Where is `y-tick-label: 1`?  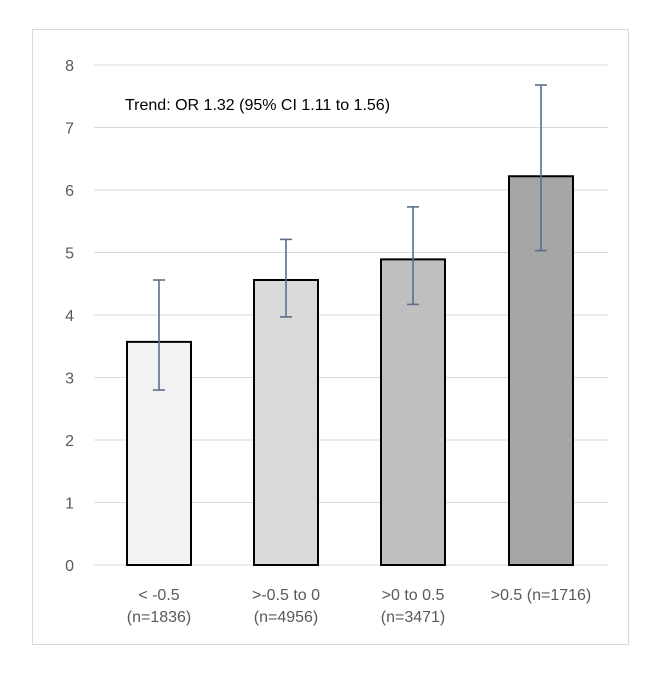
y-tick-label: 1 is located at coordinates (69, 504).